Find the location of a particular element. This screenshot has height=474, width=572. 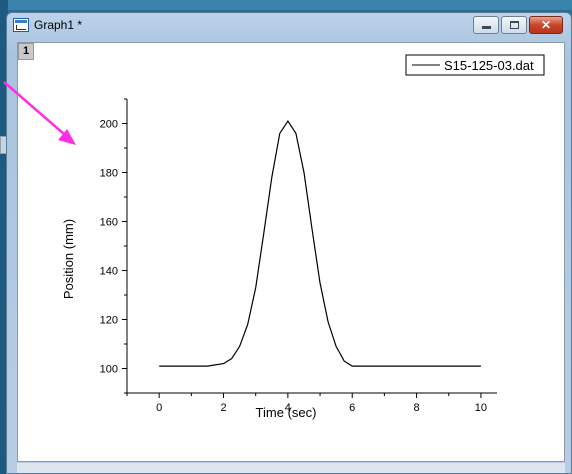

maximize-button is located at coordinates (514, 25).